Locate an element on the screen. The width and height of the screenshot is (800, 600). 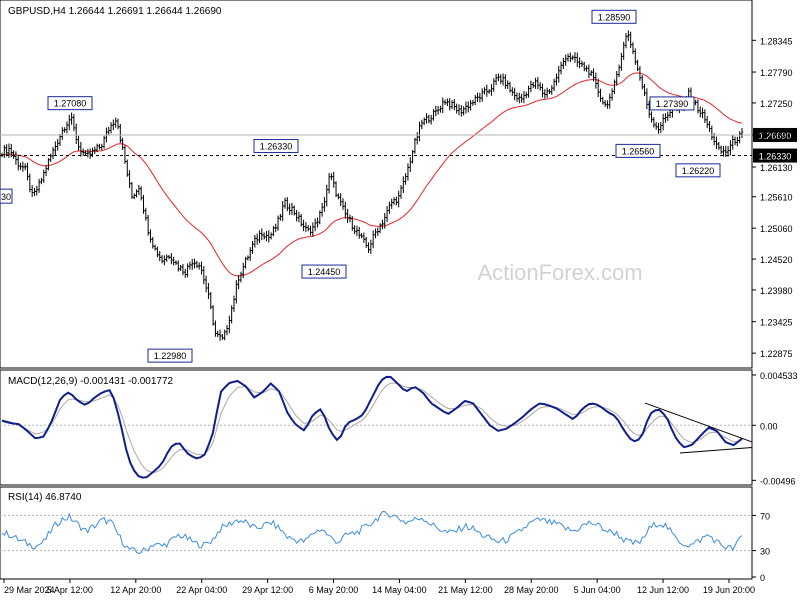
macd-axis-label: -0.00496 is located at coordinates (778, 481).